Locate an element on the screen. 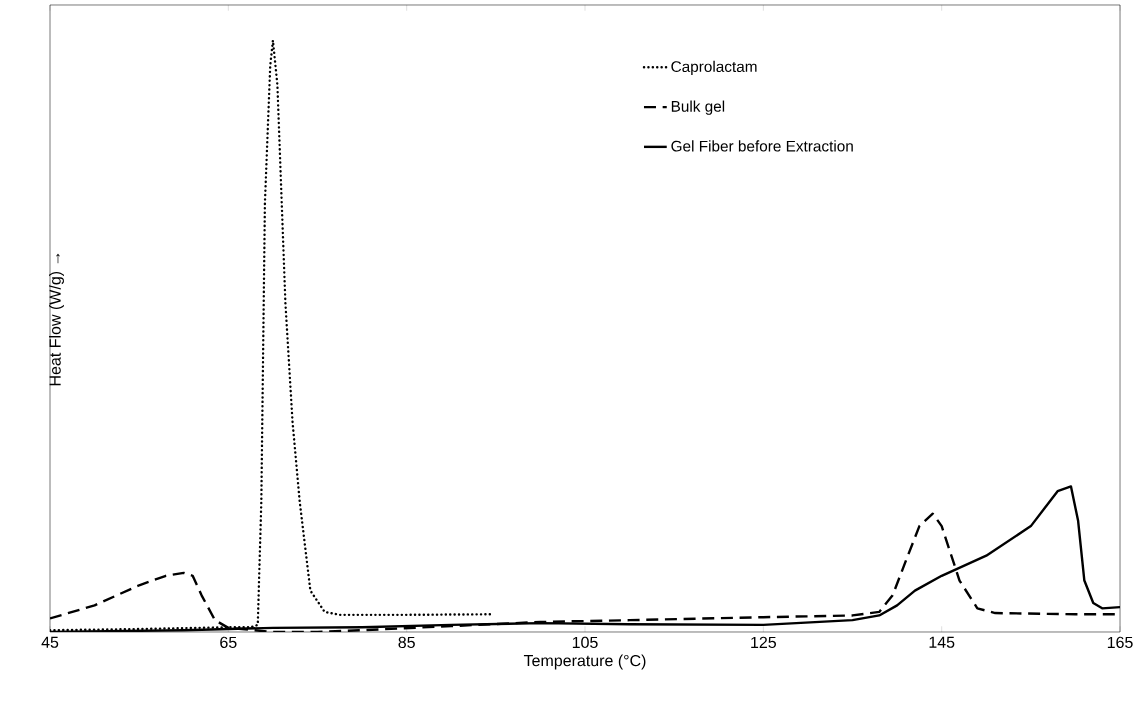 The width and height of the screenshot is (1144, 710). x-tick-label: 65 is located at coordinates (228, 642).